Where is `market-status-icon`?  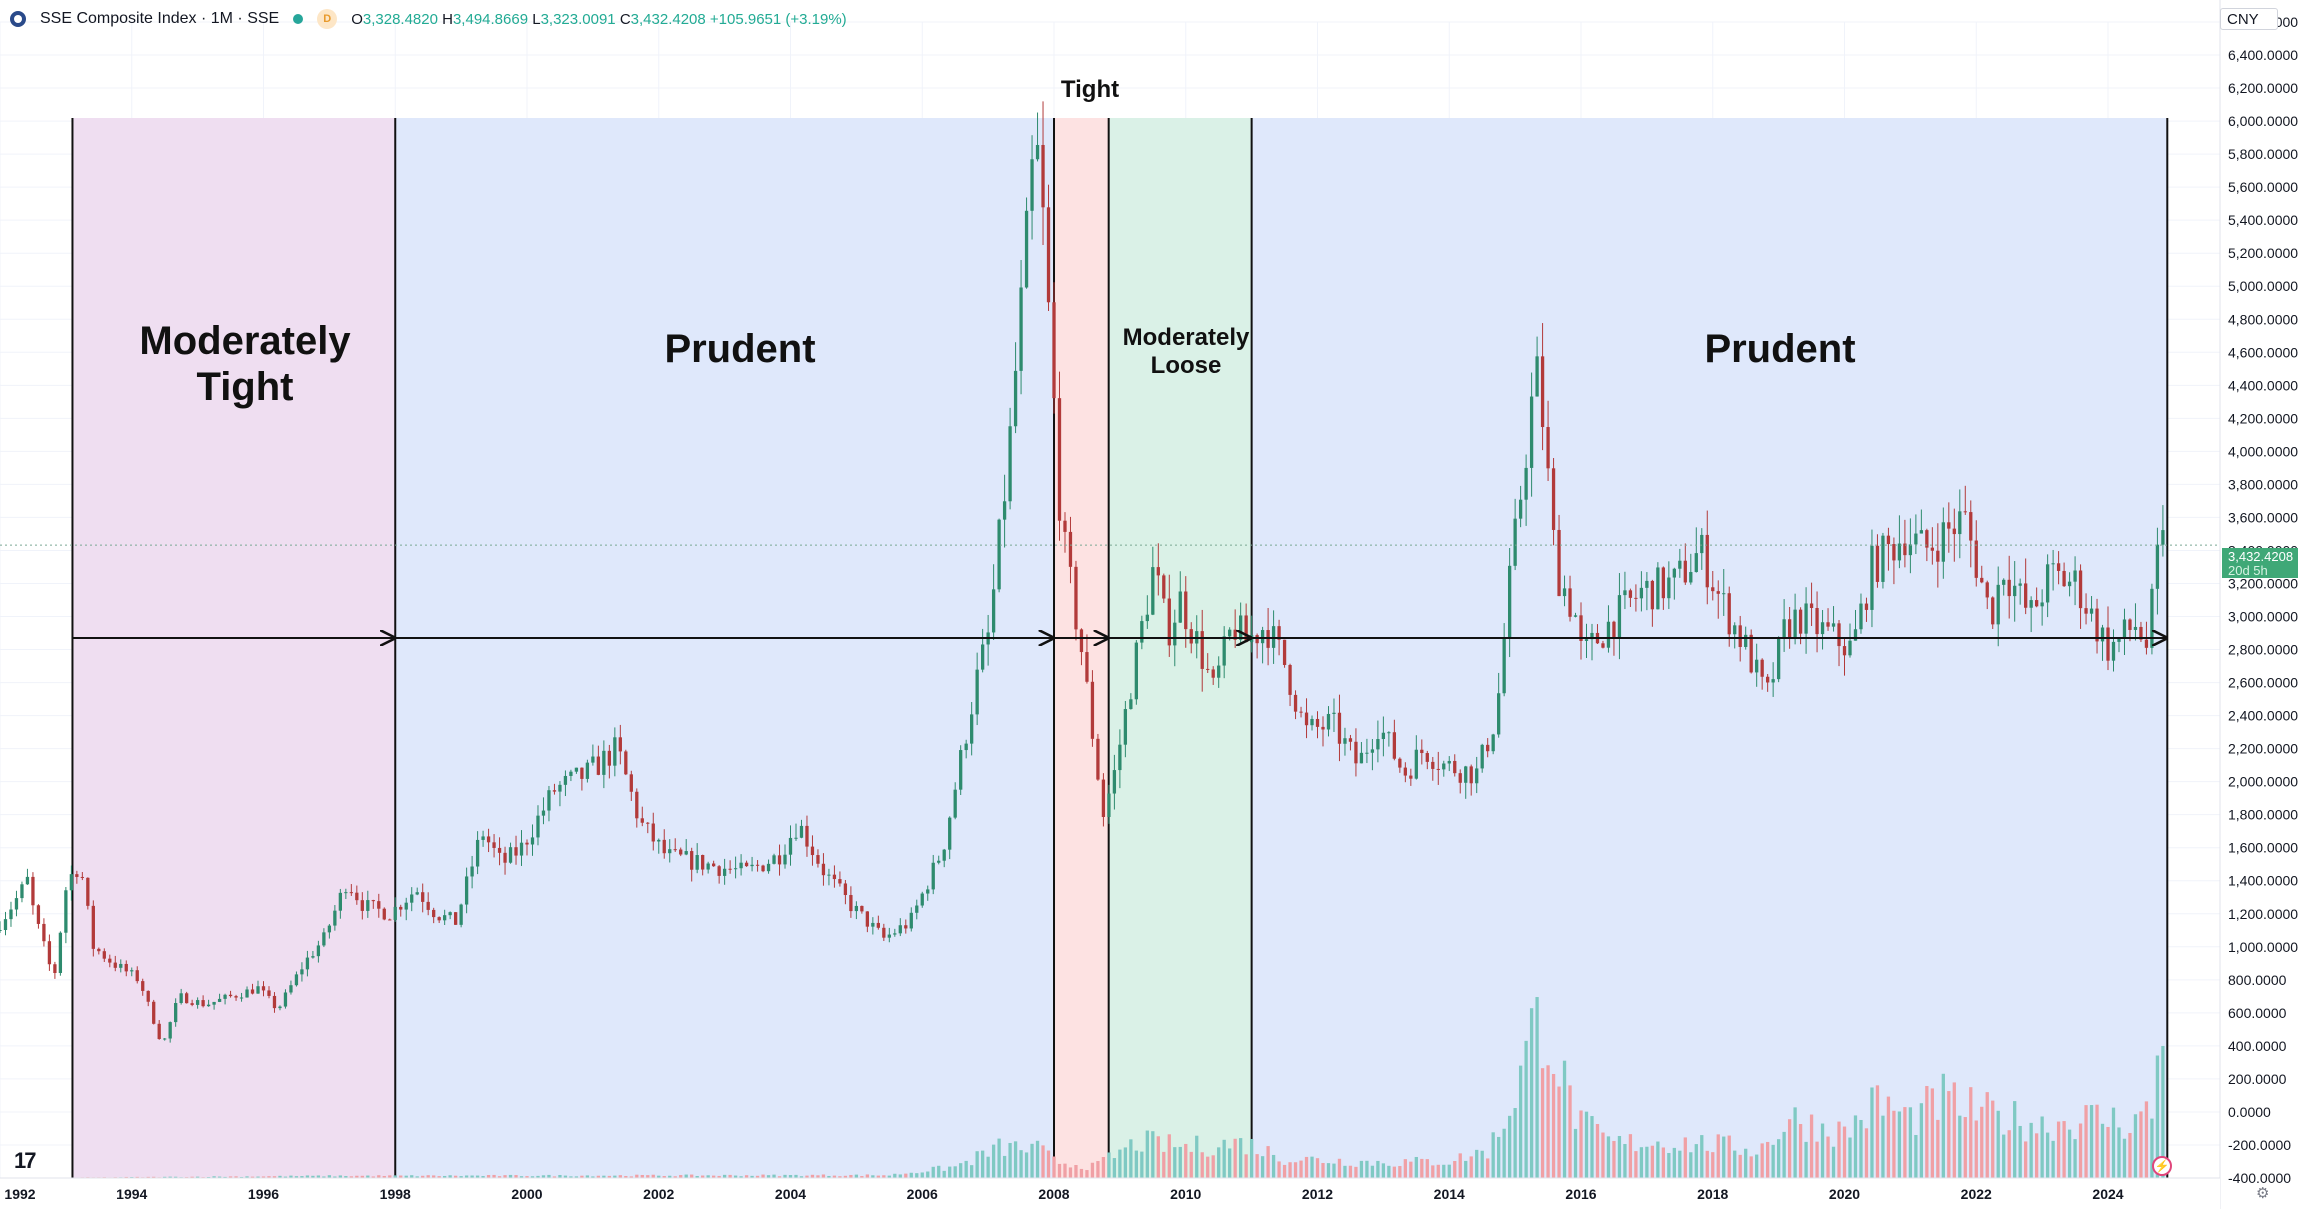
market-status-icon is located at coordinates (298, 19).